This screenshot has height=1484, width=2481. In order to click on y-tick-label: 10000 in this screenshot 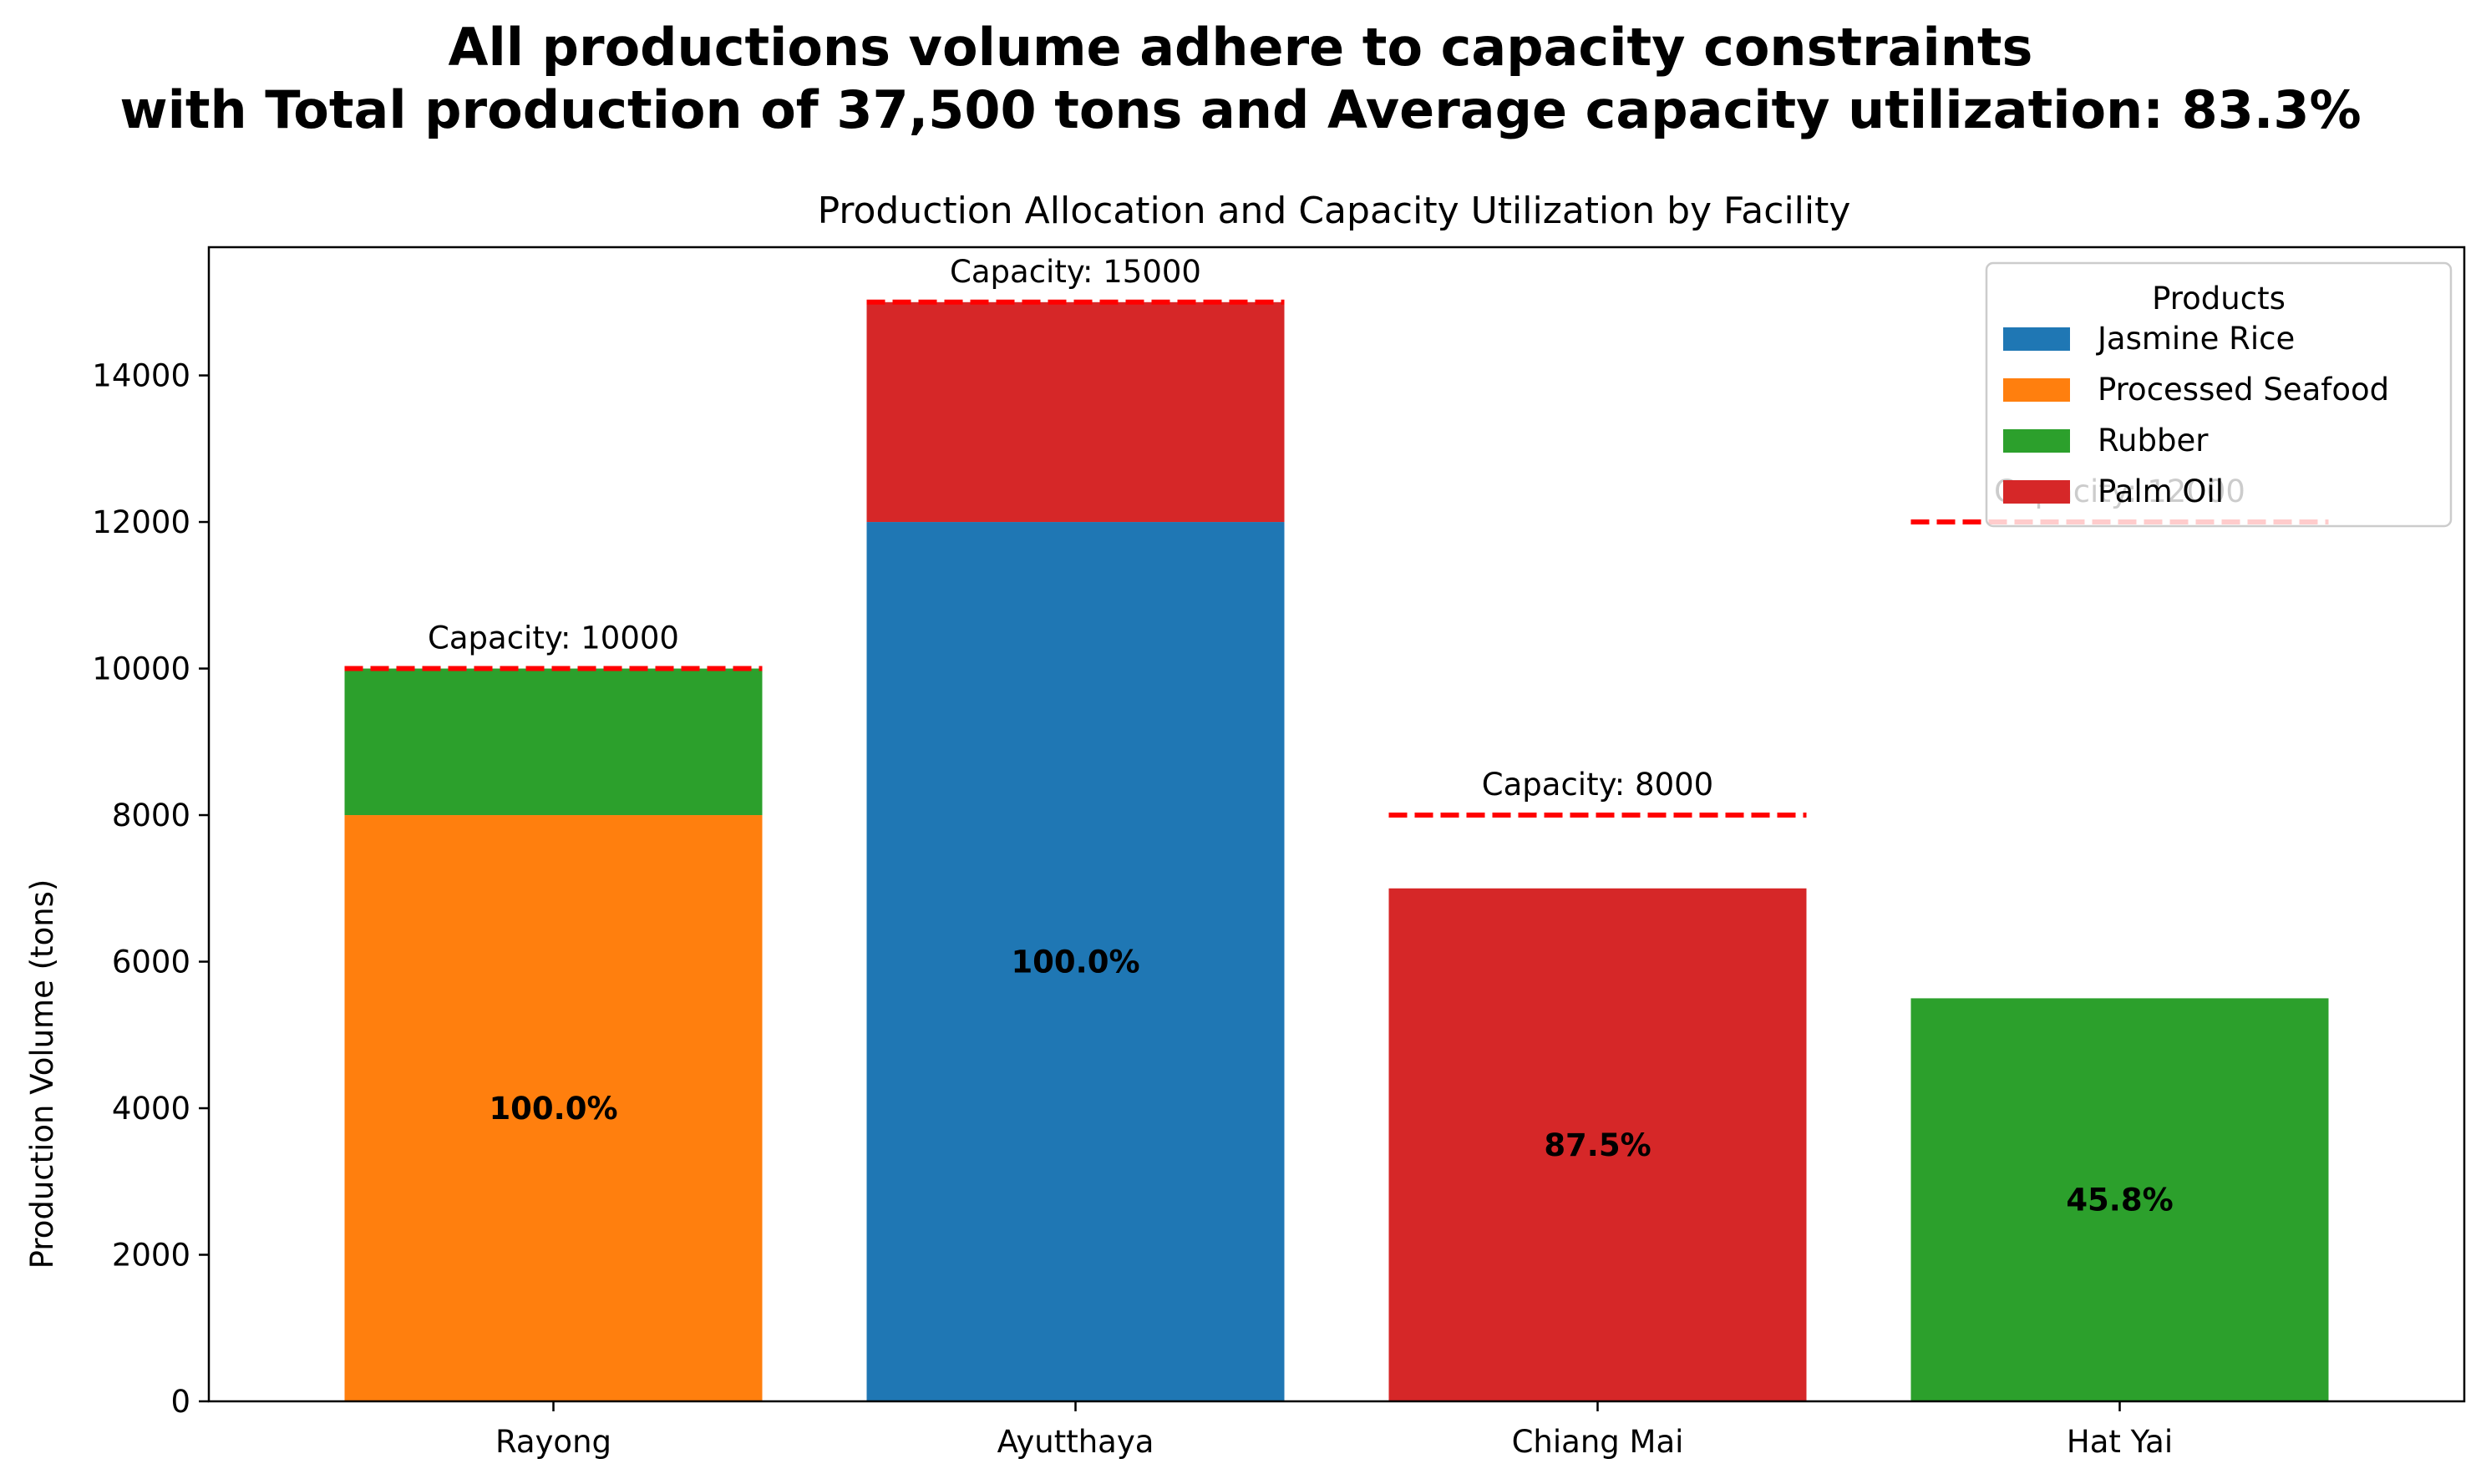, I will do `click(141, 669)`.